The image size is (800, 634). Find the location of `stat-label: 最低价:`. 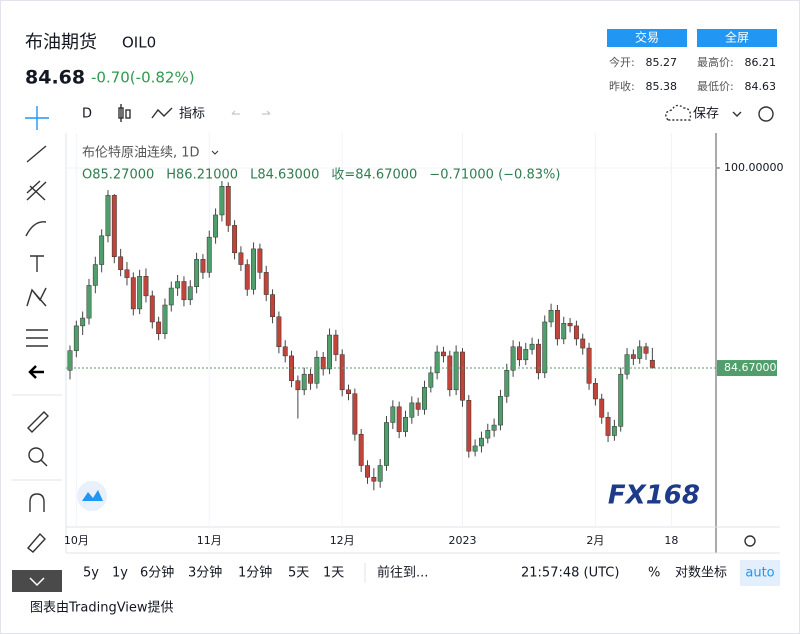

stat-label: 最低价: is located at coordinates (715, 86).